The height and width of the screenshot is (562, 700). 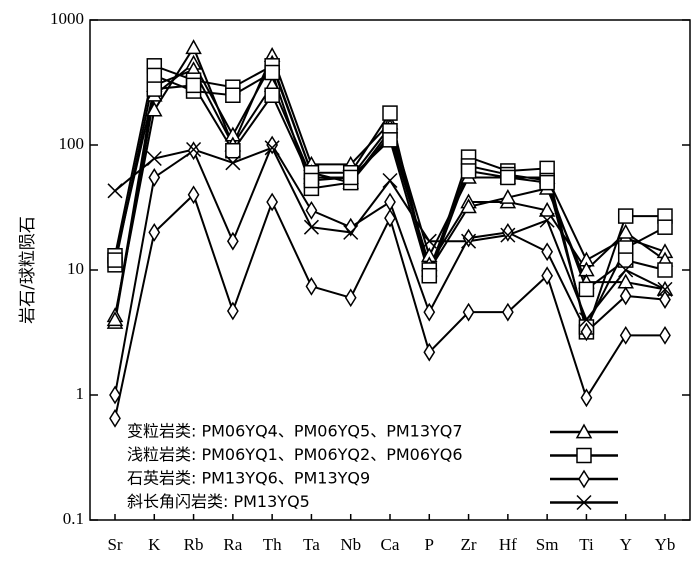 I want to click on y-tick-label: 1000, so click(x=67, y=18).